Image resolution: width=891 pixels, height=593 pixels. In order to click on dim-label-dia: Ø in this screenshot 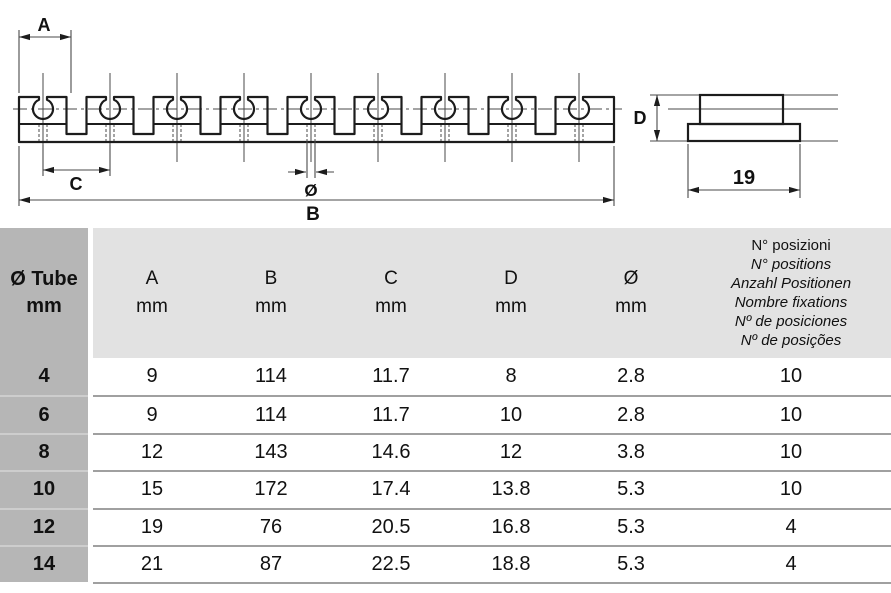, I will do `click(310, 190)`.